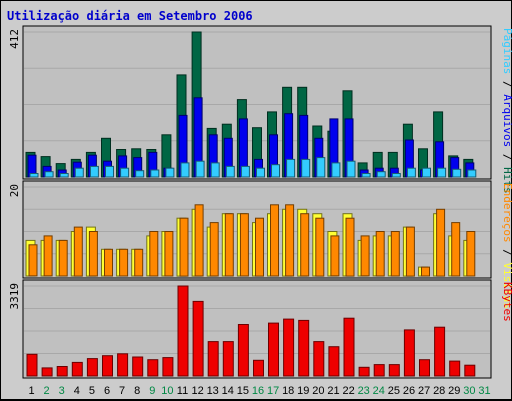  What do you see at coordinates (62, 391) in the screenshot?
I see `x-tick-label: 3` at bounding box center [62, 391].